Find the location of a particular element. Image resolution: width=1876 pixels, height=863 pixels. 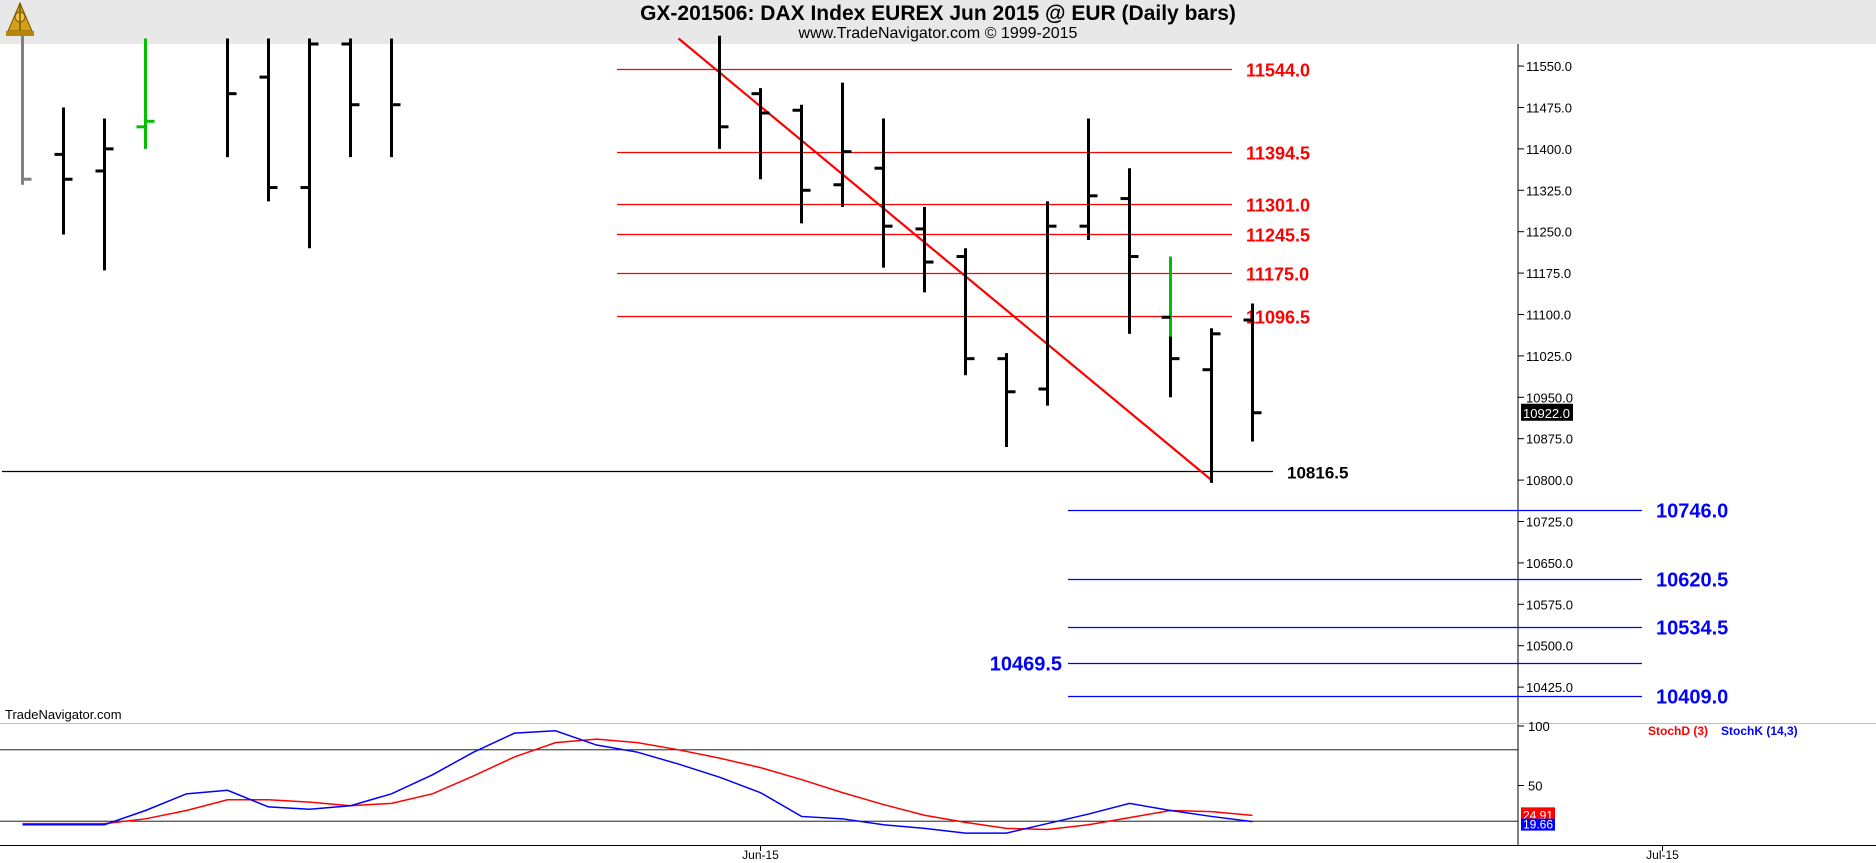

watermark-text: TradeNavigator.com is located at coordinates (63, 714).